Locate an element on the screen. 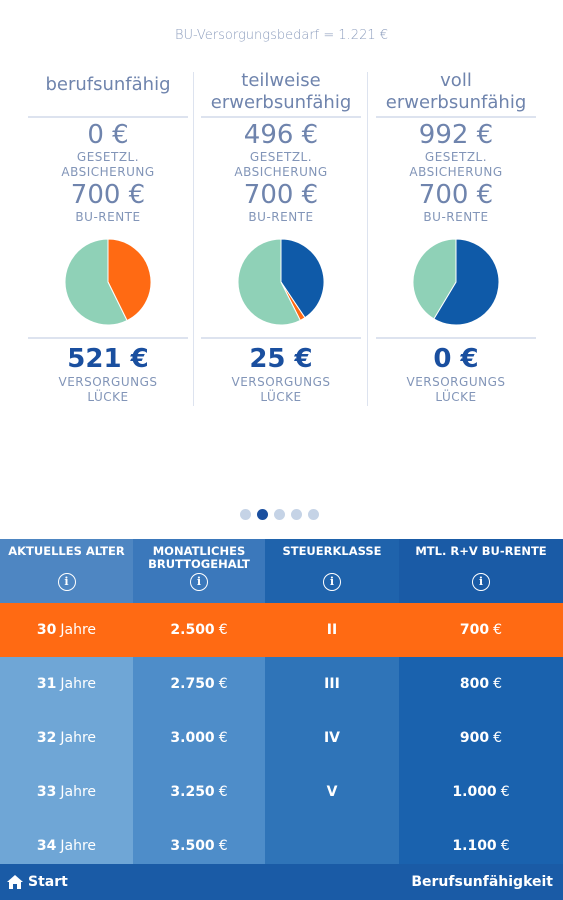 The width and height of the screenshot is (563, 900). column-title-line1: teilweise is located at coordinates (281, 80).